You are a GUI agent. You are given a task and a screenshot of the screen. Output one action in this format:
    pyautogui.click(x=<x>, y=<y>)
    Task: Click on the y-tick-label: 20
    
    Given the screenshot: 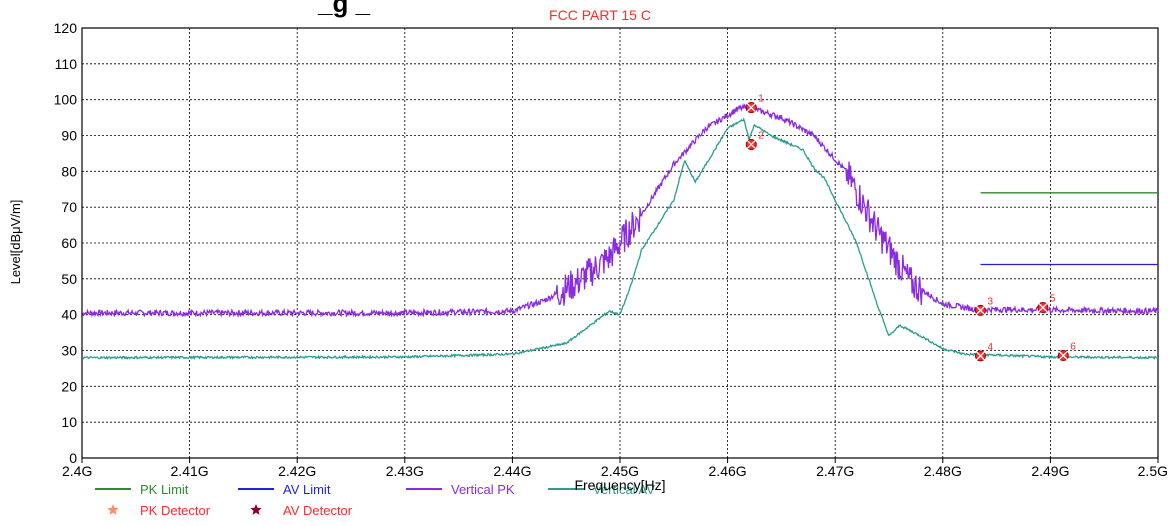 What is the action you would take?
    pyautogui.click(x=69, y=386)
    